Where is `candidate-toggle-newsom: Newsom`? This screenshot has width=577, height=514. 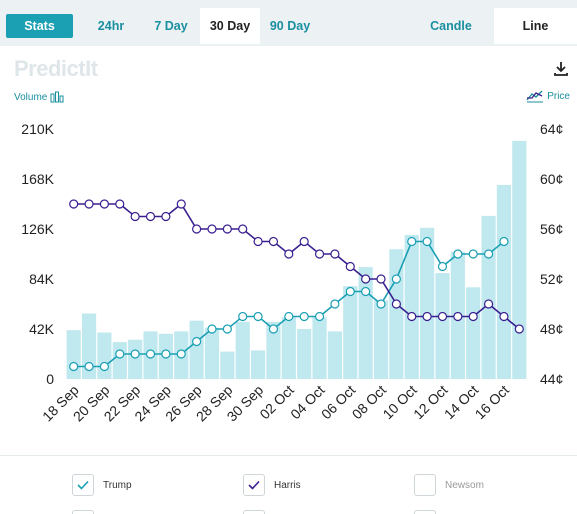
candidate-toggle-newsom: Newsom is located at coordinates (449, 485).